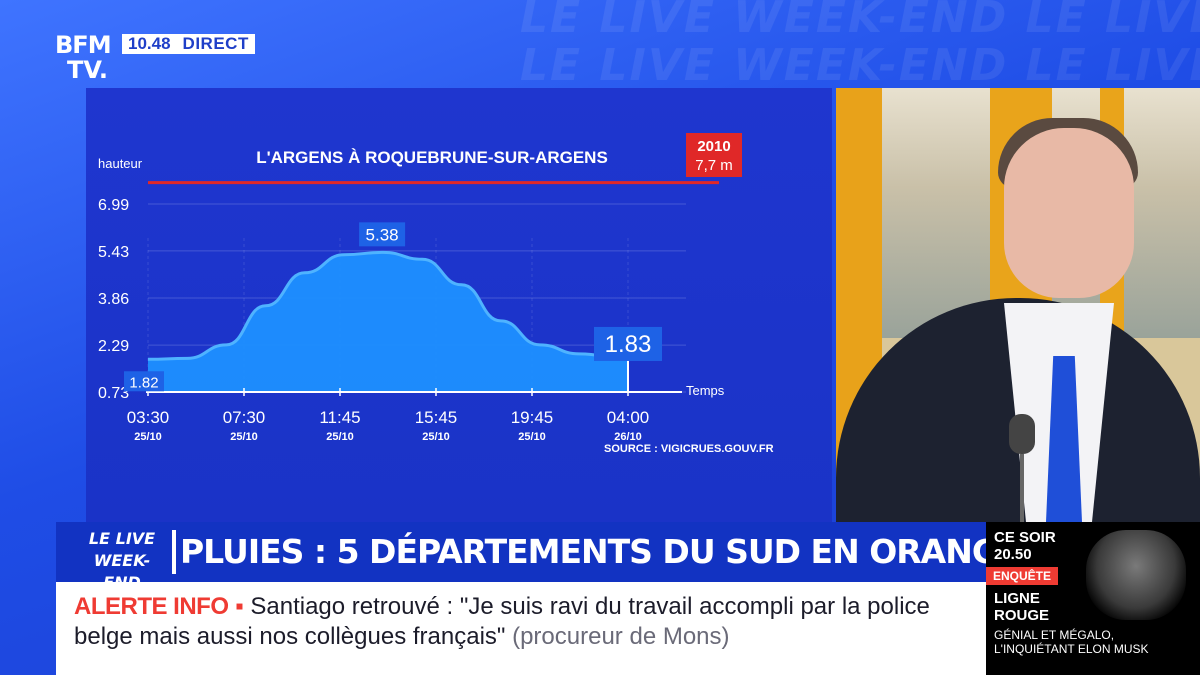 Image resolution: width=1200 pixels, height=675 pixels. I want to click on x-tick-label: 19:45, so click(532, 417).